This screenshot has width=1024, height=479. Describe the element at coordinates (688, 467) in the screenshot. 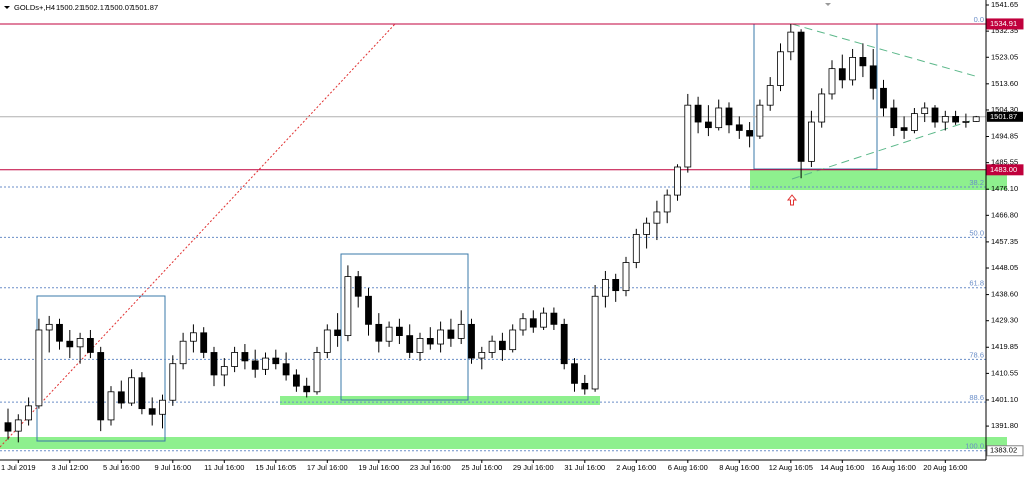

I see `x-tick-label: 6 Aug 16:00` at that location.